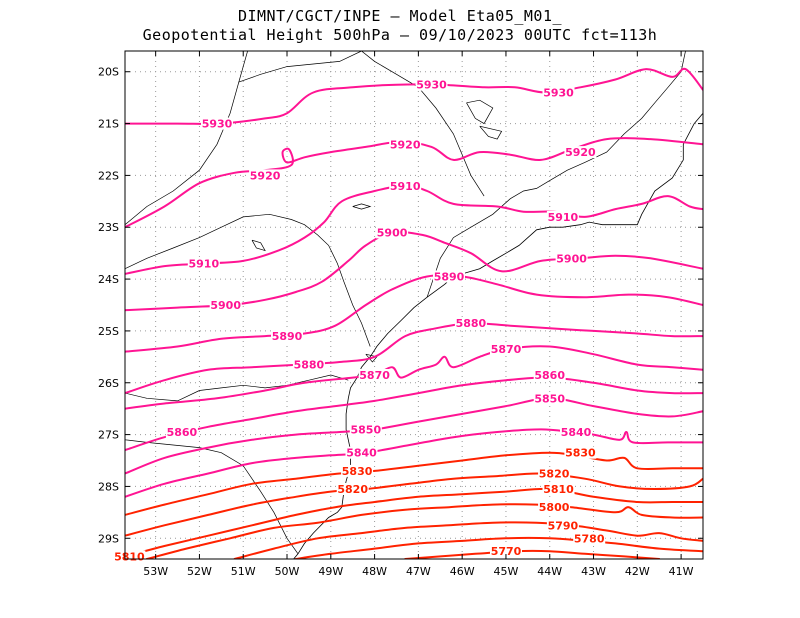  Describe the element at coordinates (287, 571) in the screenshot. I see `x-tick-label: 50W` at that location.